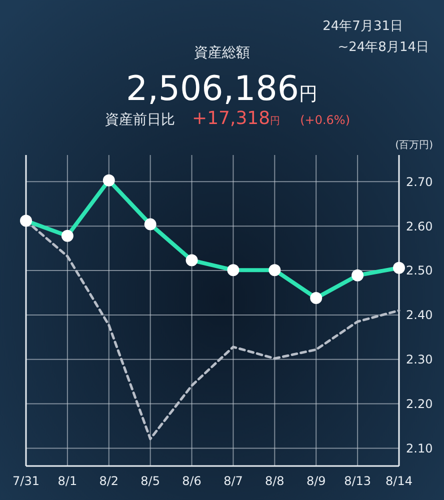  What do you see at coordinates (68, 481) in the screenshot?
I see `x-tick-label: 8/1` at bounding box center [68, 481].